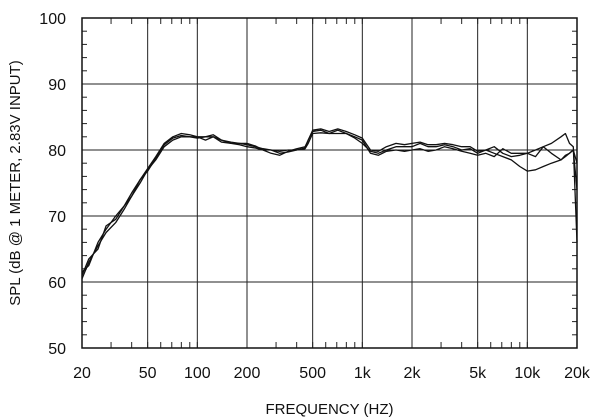  Describe the element at coordinates (312, 373) in the screenshot. I see `x-tick-label: 500` at that location.